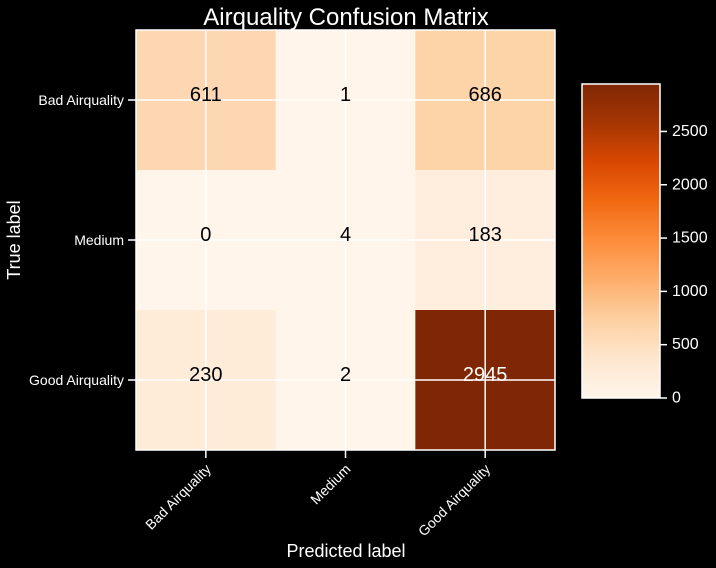  I want to click on y-tick-label: Good Airquality, so click(76, 380).